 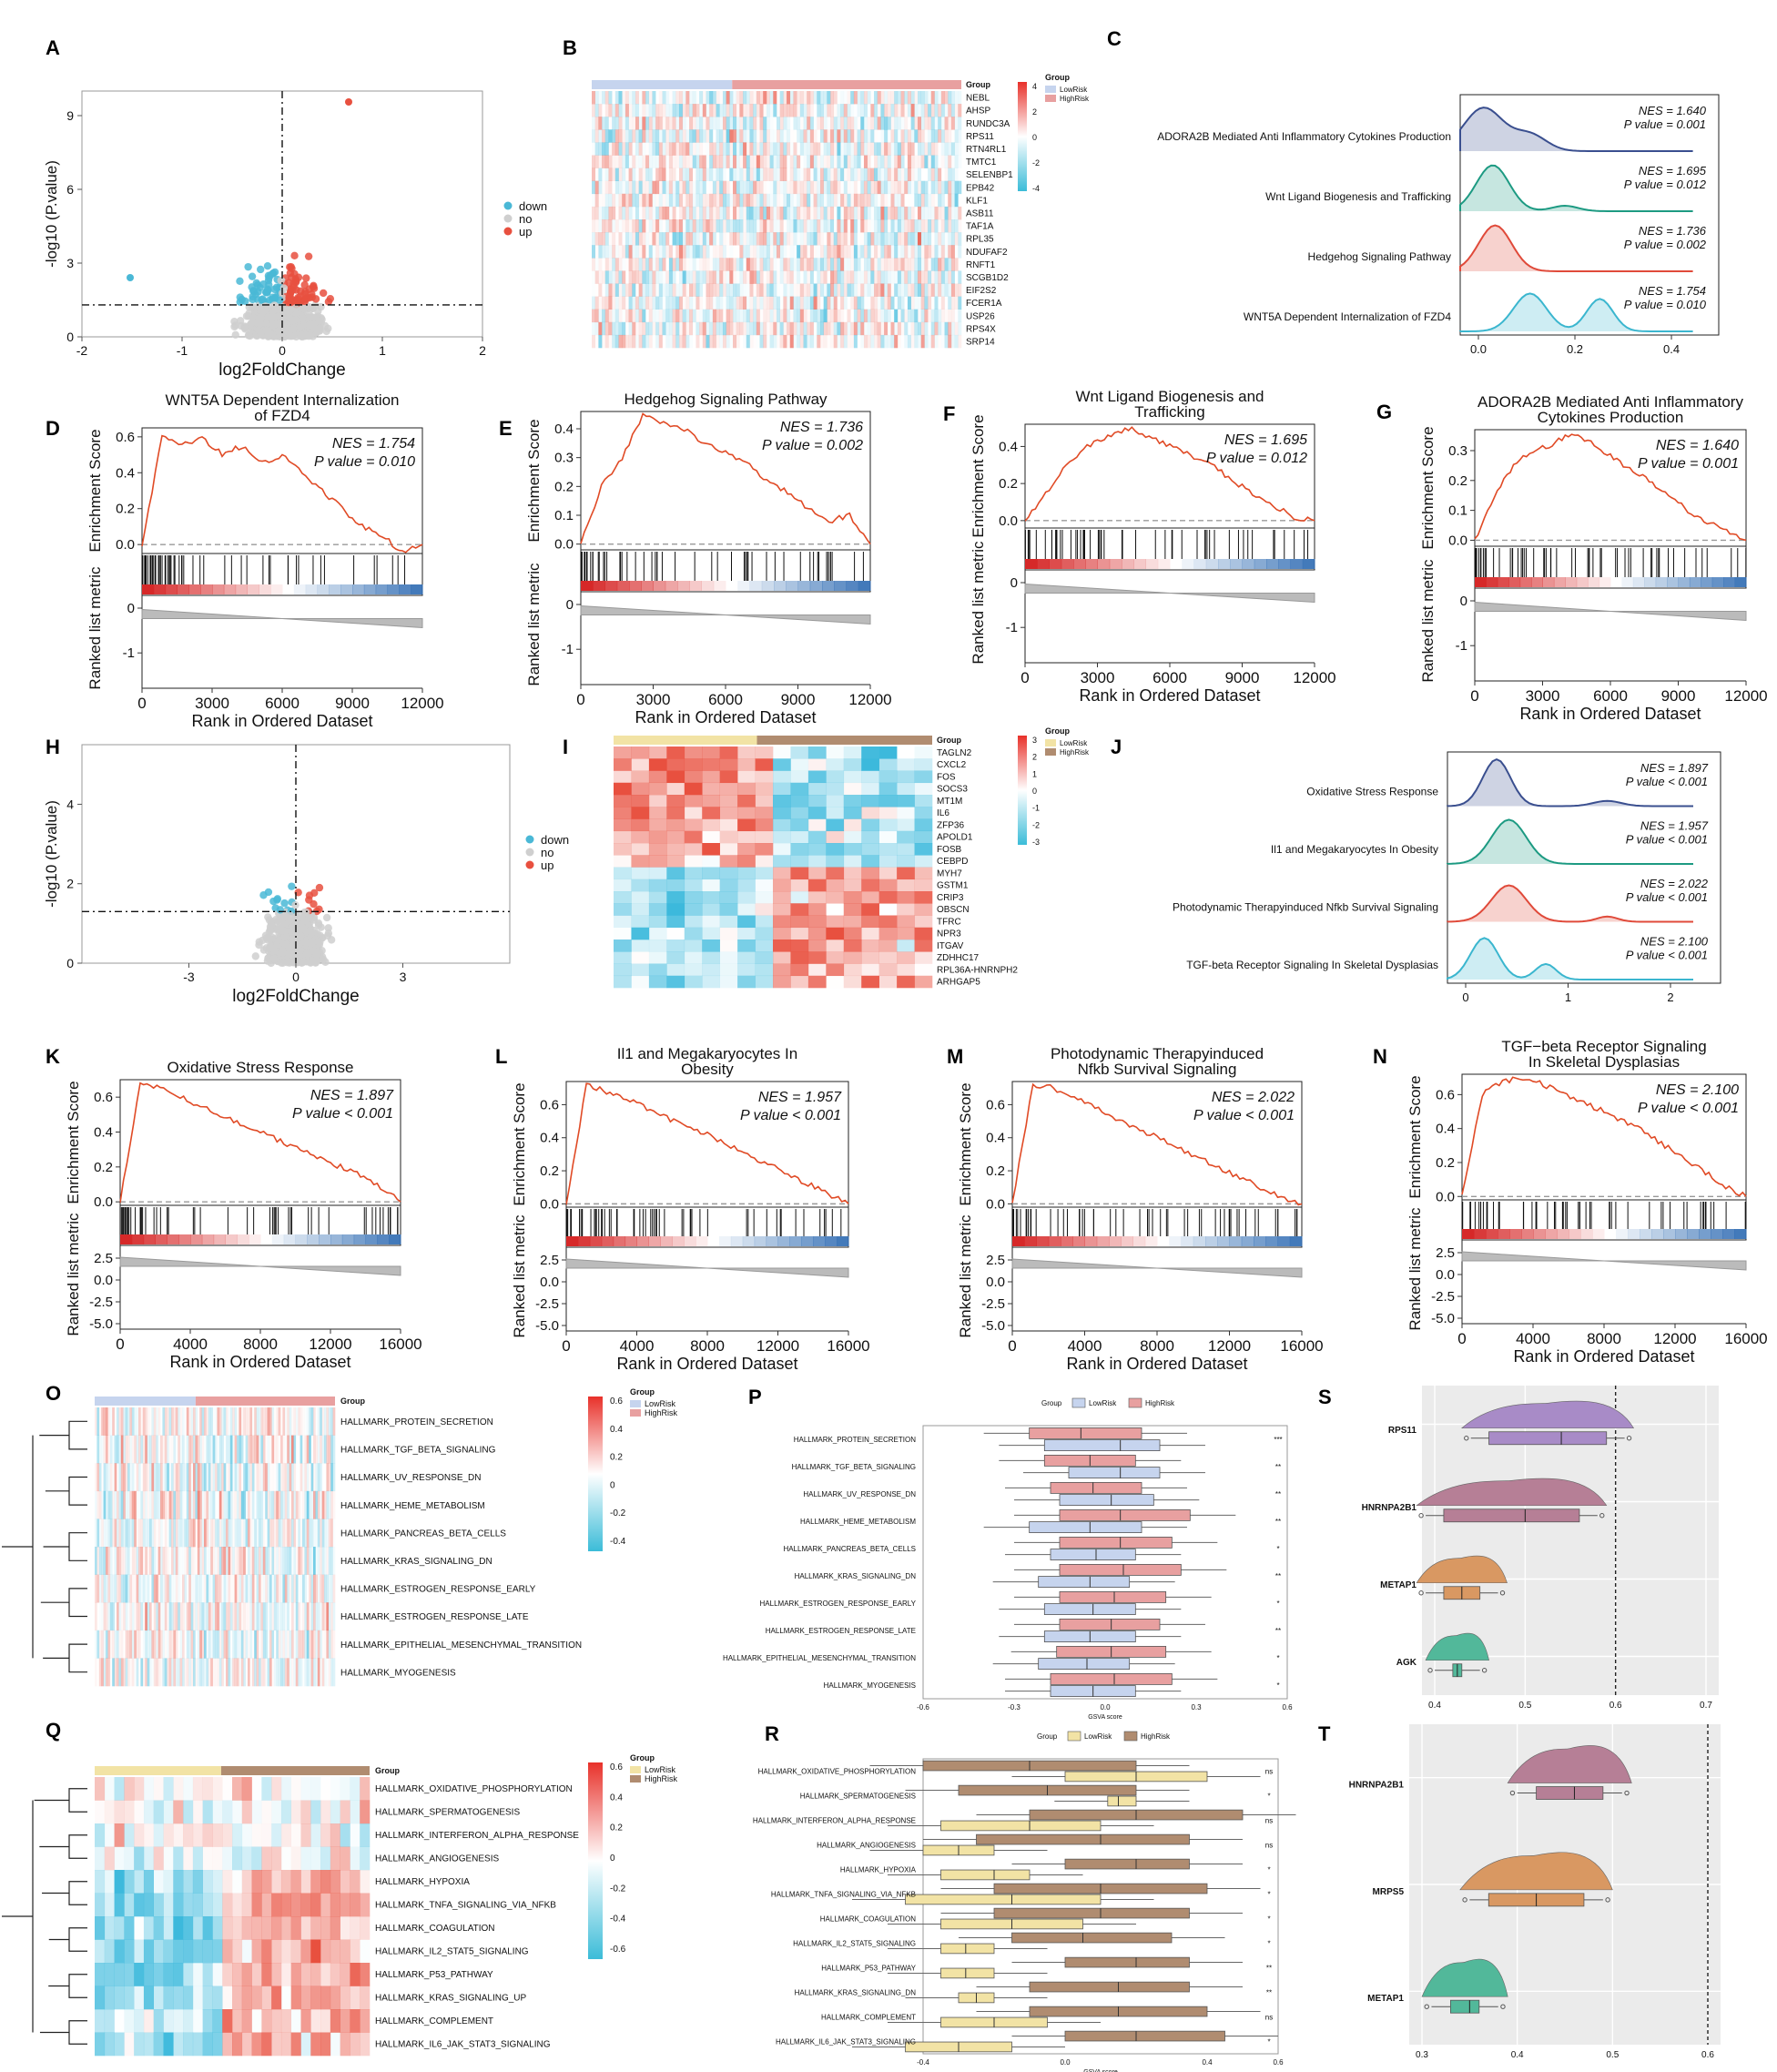 I want to click on legend-swatch, so click(x=1050, y=743).